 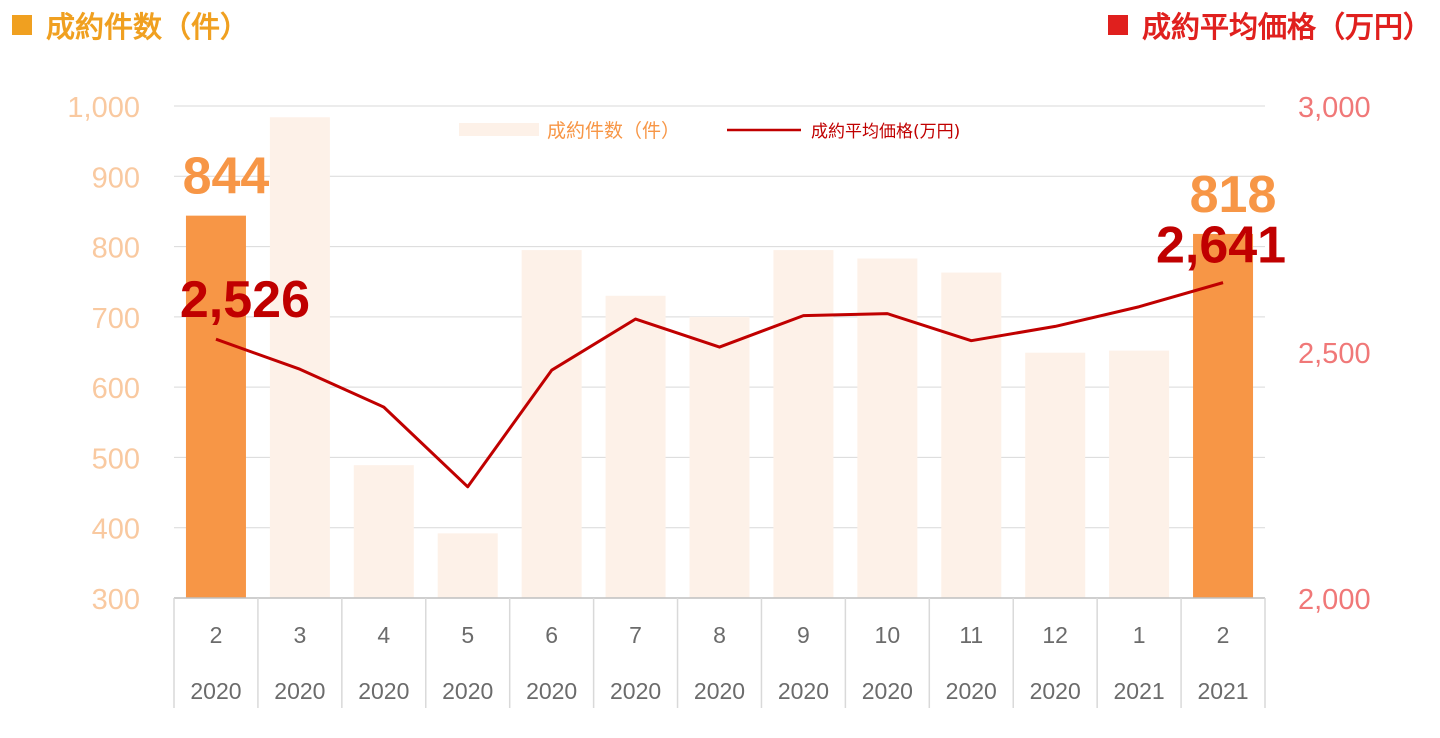 I want to click on right-axis-tick-label: 3,000, so click(x=1334, y=108).